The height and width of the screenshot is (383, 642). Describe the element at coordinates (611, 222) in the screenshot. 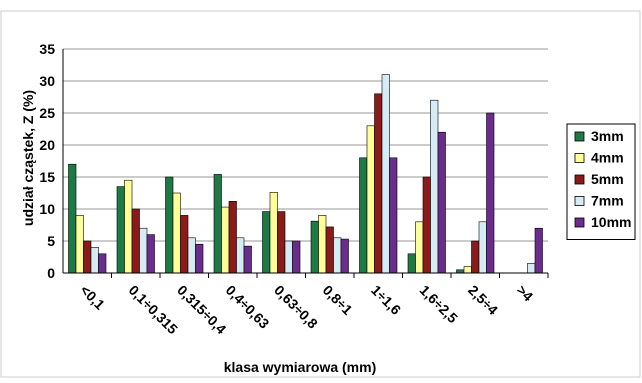

I see `legend-label: 10mm` at that location.